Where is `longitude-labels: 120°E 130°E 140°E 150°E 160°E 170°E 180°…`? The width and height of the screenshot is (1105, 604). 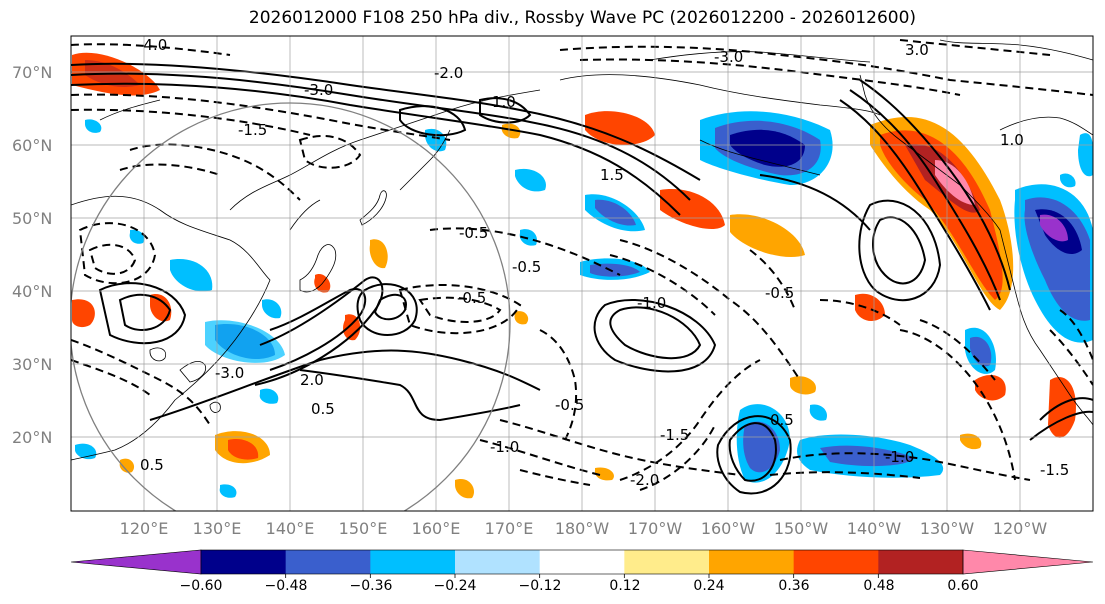 longitude-labels: 120°E 130°E 140°E 150°E 160°E 170°E 180°… is located at coordinates (584, 528).